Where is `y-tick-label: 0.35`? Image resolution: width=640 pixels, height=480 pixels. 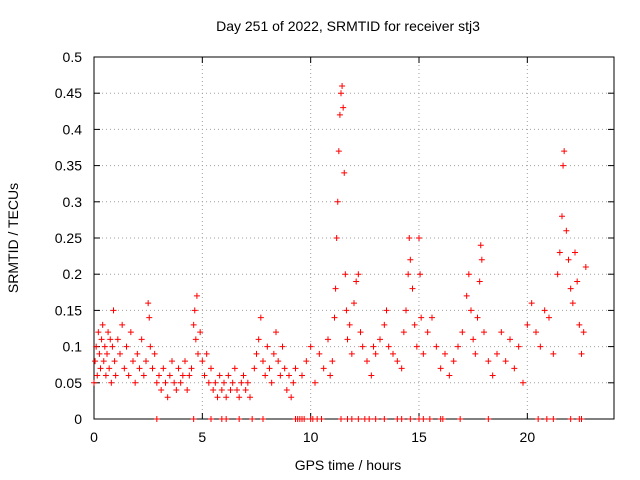
y-tick-label: 0.35 is located at coordinates (68, 166).